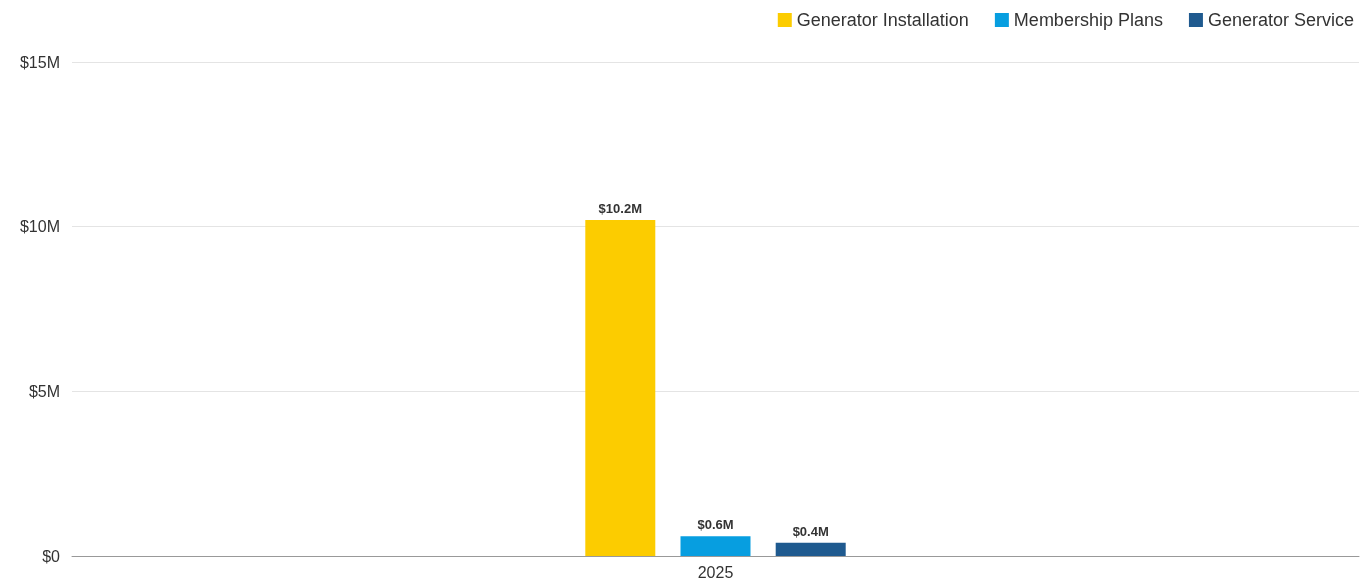 The image size is (1361, 580). What do you see at coordinates (44, 391) in the screenshot?
I see `y-tick-label: $5M` at bounding box center [44, 391].